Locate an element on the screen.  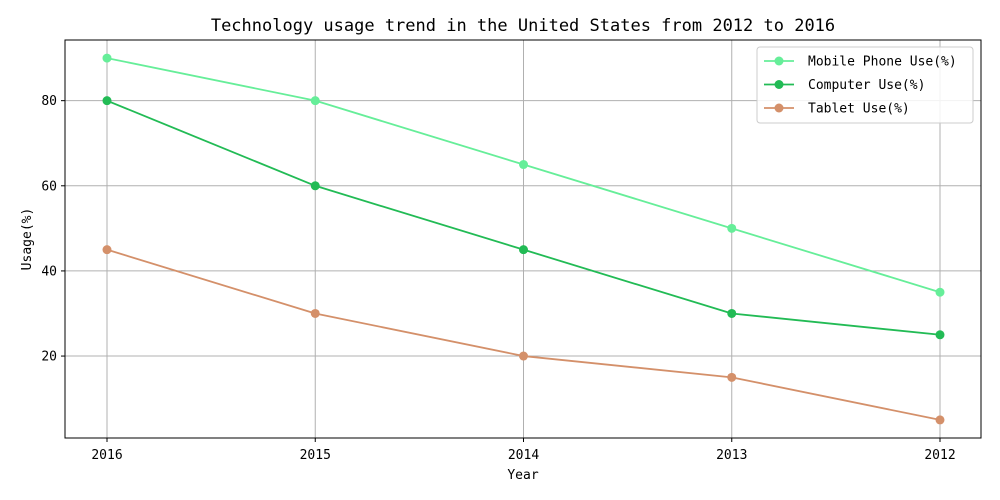
legend-entry: Mobile Phone Use(%) is located at coordinates (860, 62).